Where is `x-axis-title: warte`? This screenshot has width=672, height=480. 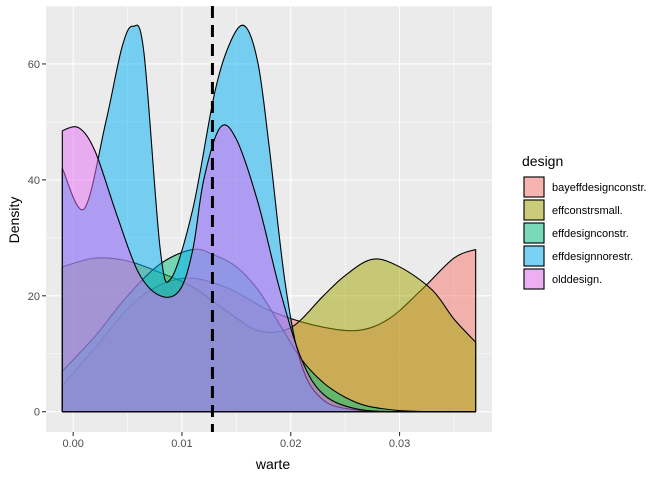 x-axis-title: warte is located at coordinates (272, 464).